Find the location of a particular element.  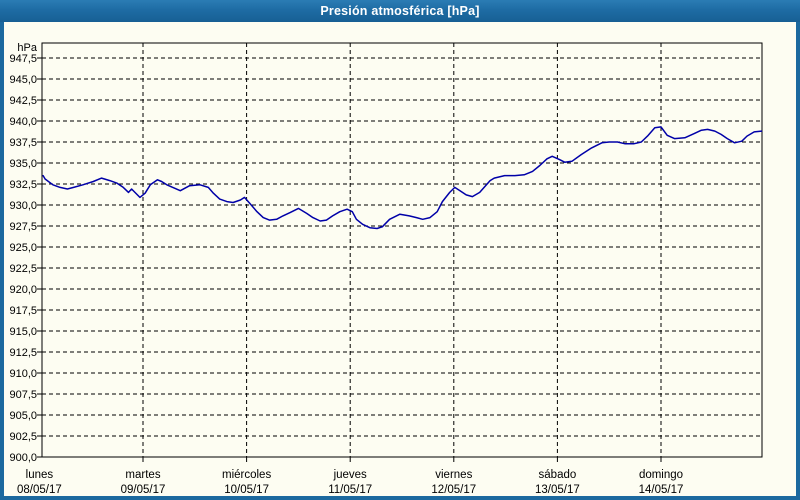

window-title: Presión atmosférica [hPa] is located at coordinates (400, 11).